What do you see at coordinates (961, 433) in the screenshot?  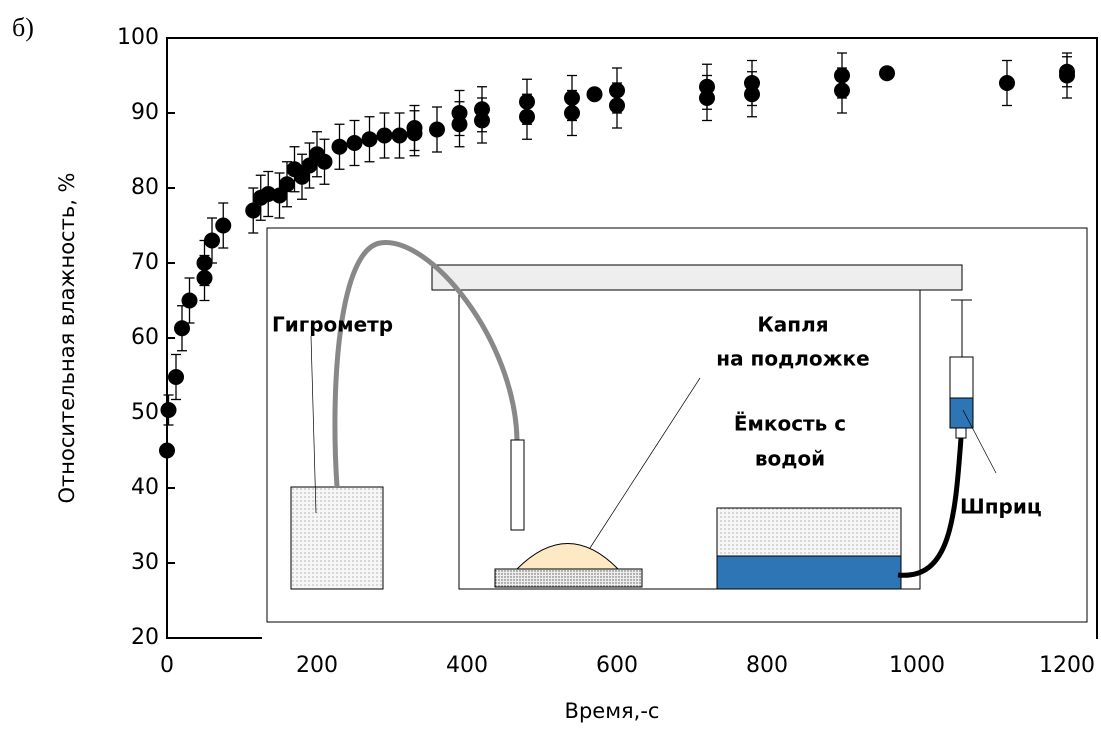 I see `syringe-tip` at bounding box center [961, 433].